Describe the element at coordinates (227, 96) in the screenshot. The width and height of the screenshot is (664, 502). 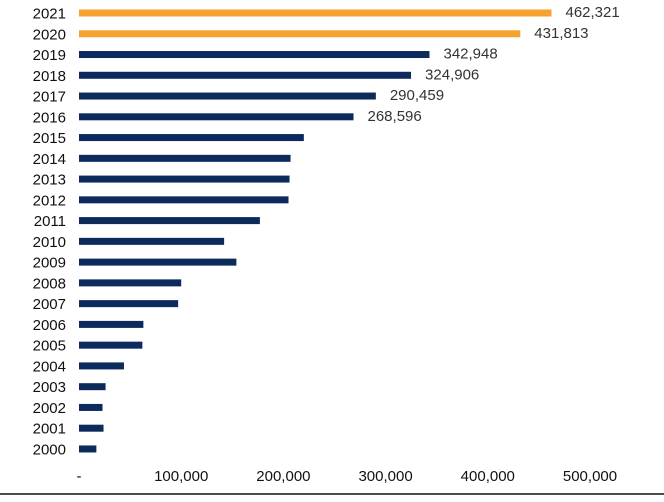
I see `bar-2017` at that location.